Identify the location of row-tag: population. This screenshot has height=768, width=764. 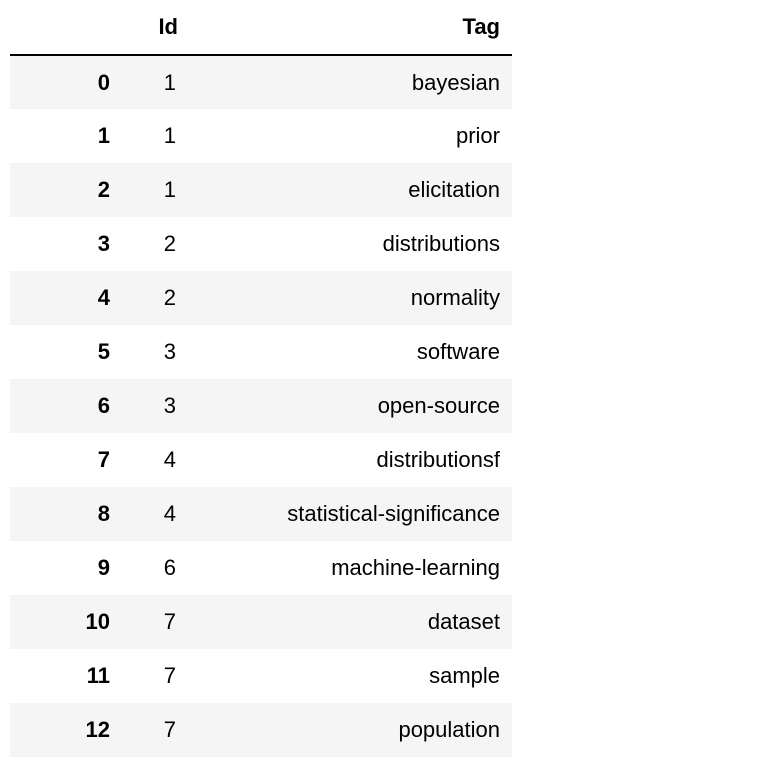
(345, 730).